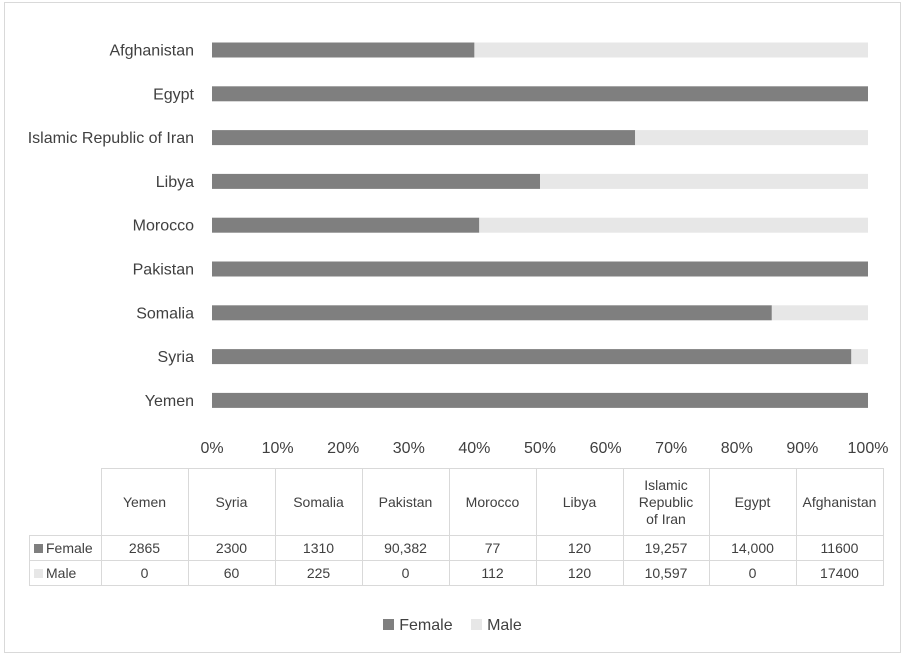 The width and height of the screenshot is (905, 657). I want to click on table-col-header: Egypt, so click(752, 502).